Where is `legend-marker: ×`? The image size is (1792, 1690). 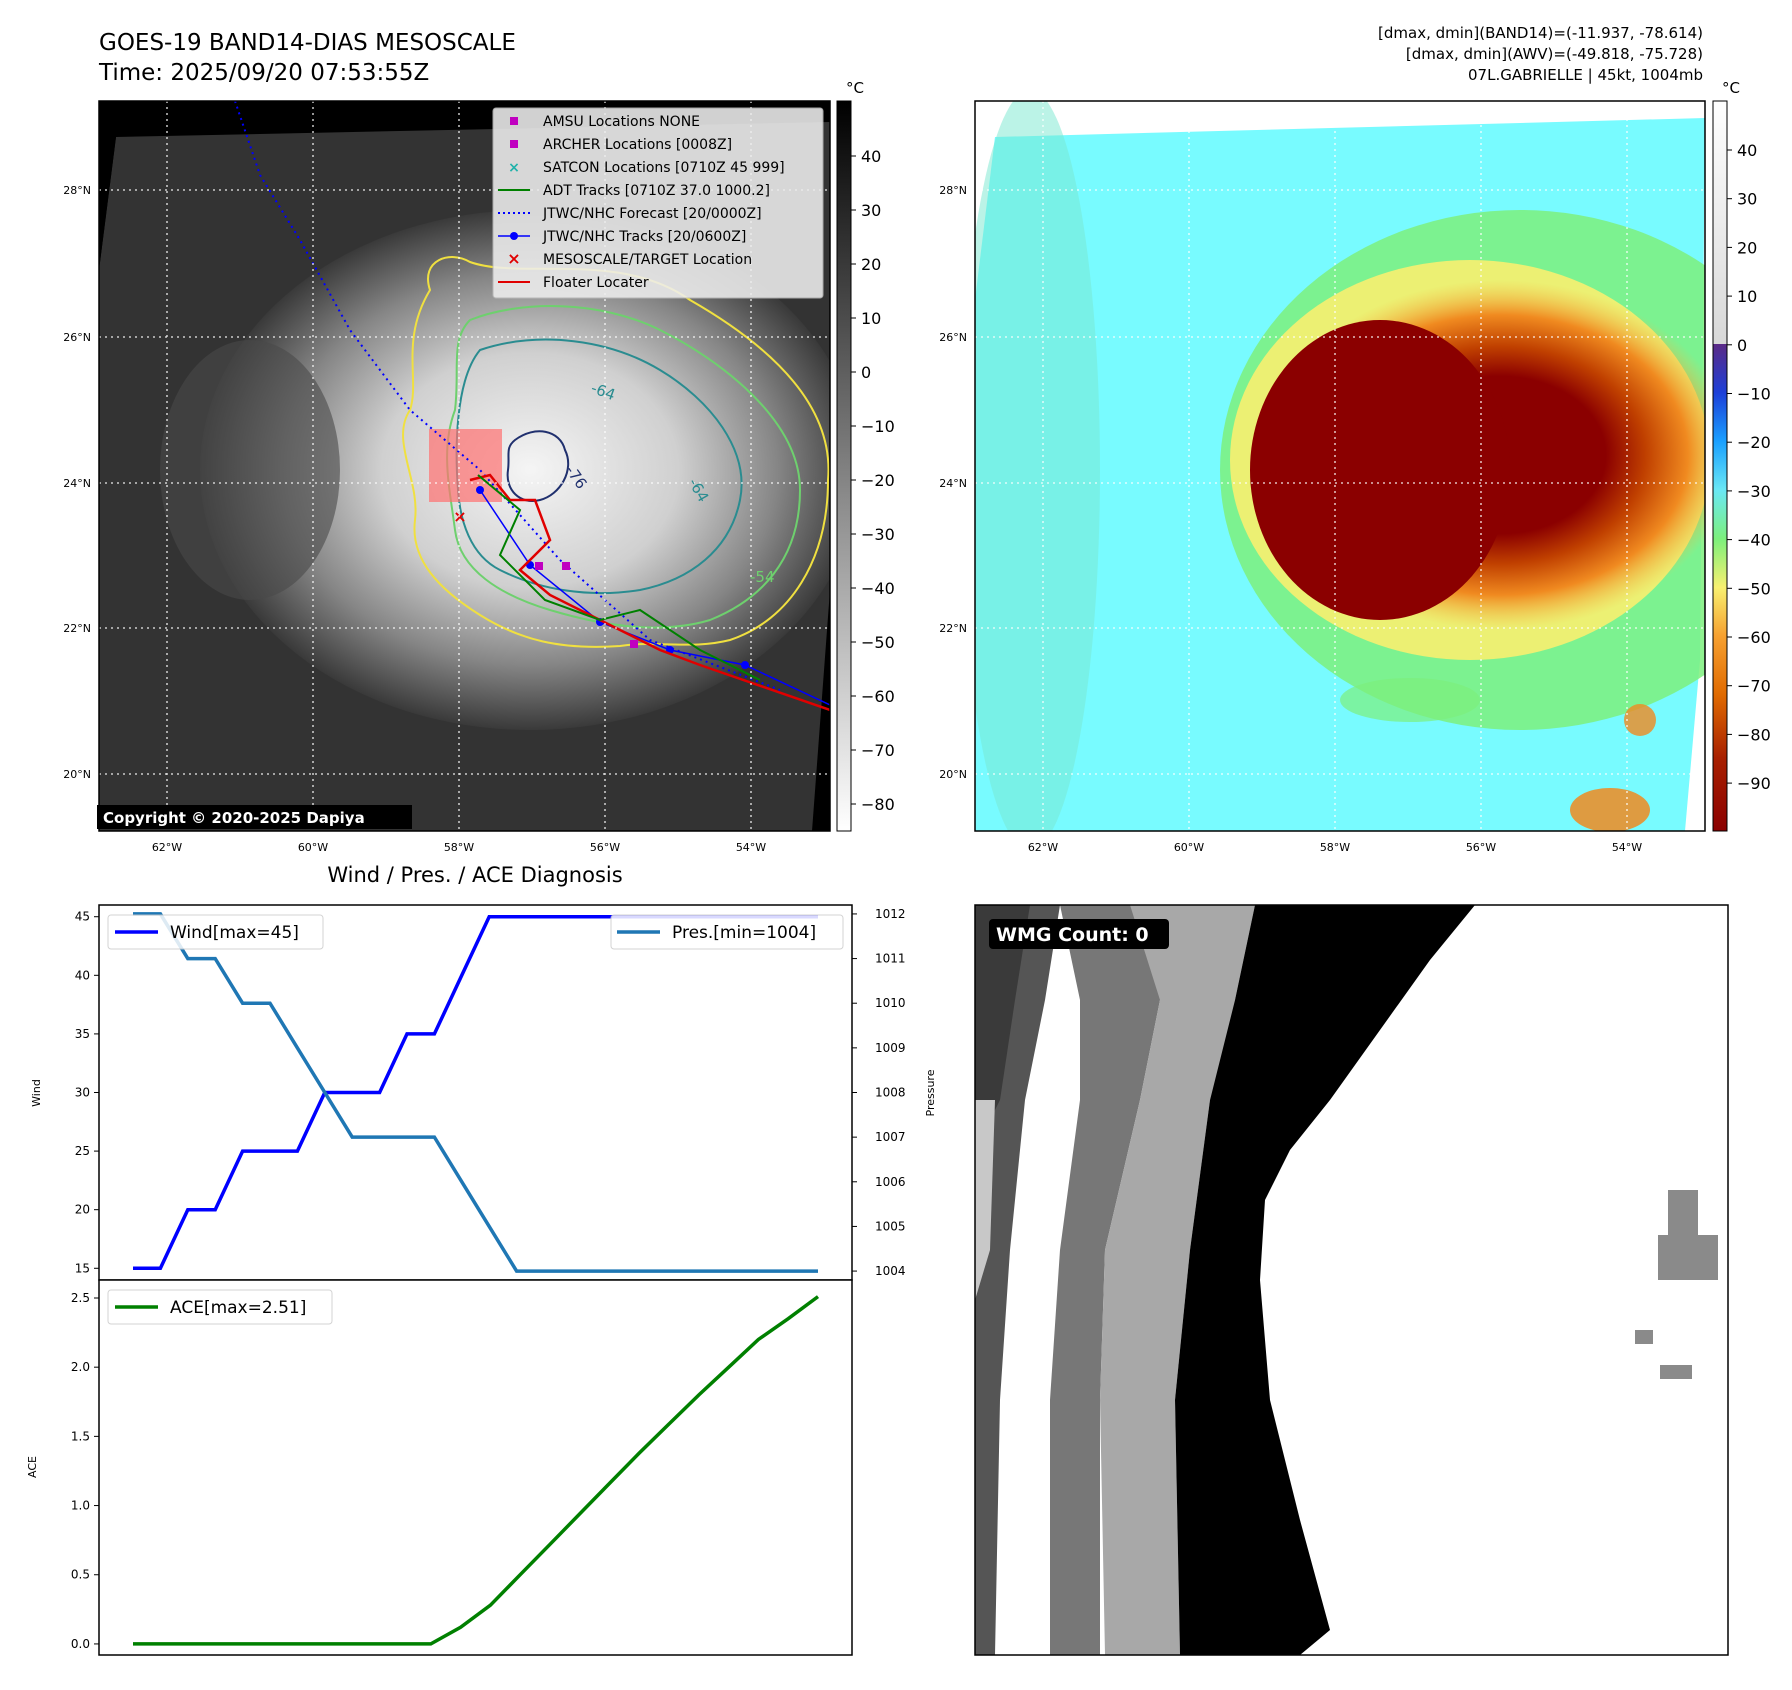
legend-marker: × is located at coordinates (514, 168).